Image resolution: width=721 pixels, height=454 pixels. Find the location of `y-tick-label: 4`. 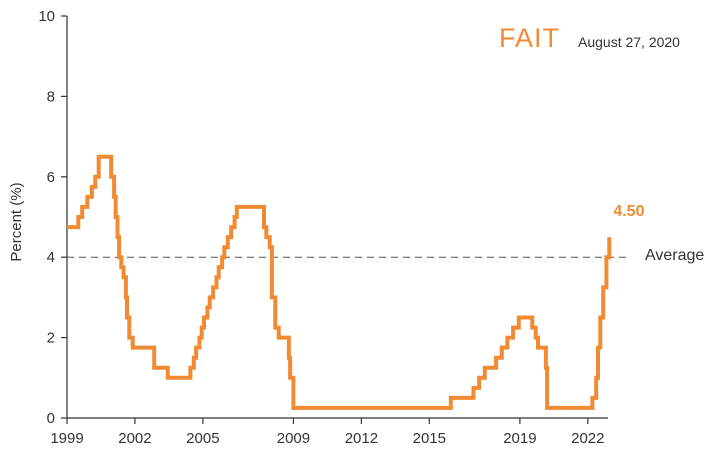

y-tick-label: 4 is located at coordinates (51, 257).